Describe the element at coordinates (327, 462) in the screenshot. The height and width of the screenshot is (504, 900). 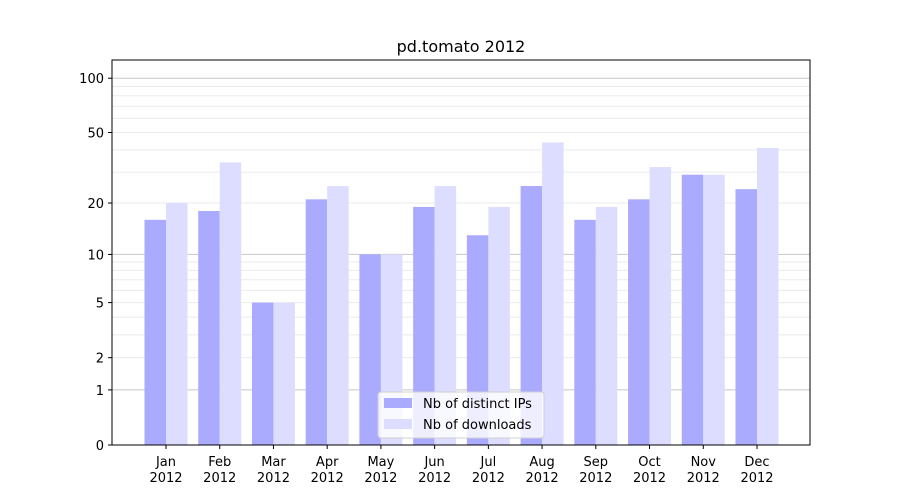
I see `x-tick-label: Apr` at that location.